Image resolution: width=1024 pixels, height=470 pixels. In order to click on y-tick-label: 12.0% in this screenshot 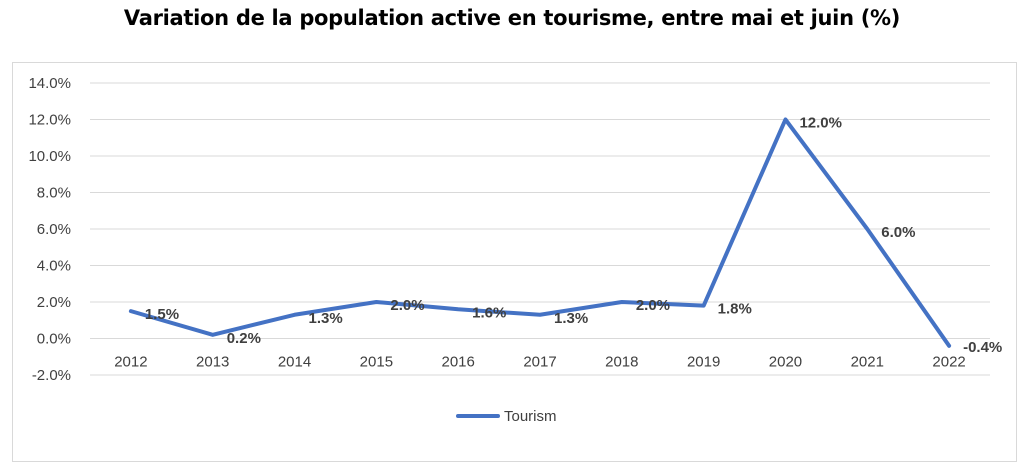, I will do `click(49, 120)`.